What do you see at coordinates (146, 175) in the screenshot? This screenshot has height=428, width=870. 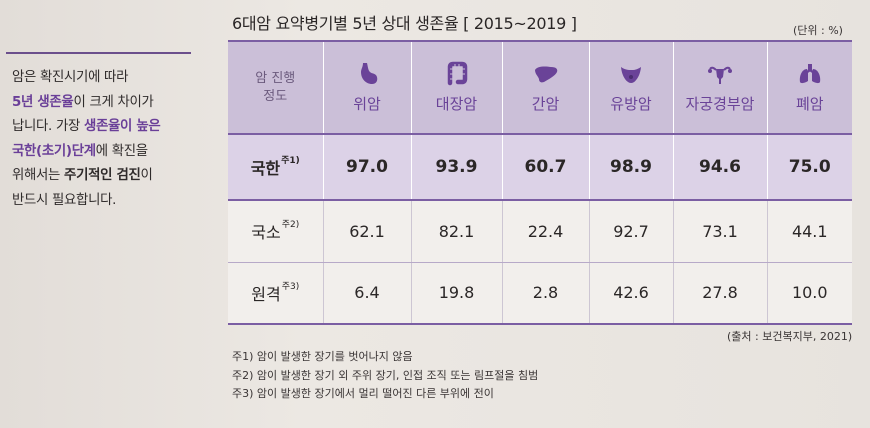 I see `side-note-text: 이` at bounding box center [146, 175].